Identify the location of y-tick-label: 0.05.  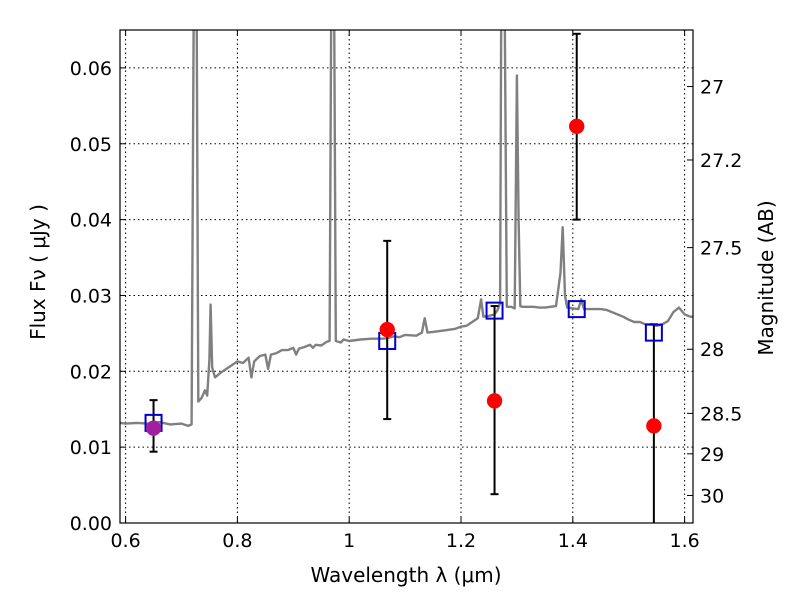
(91, 145).